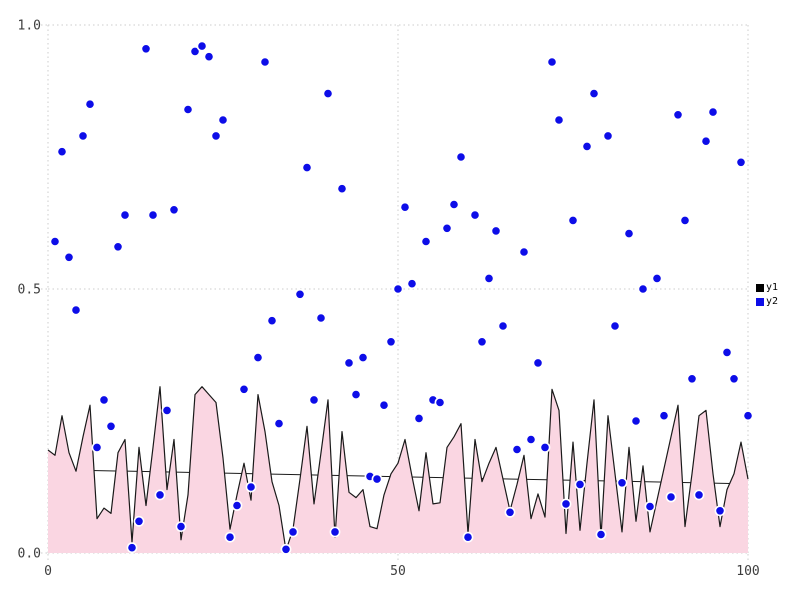  I want to click on x-tick-label: 50, so click(398, 571).